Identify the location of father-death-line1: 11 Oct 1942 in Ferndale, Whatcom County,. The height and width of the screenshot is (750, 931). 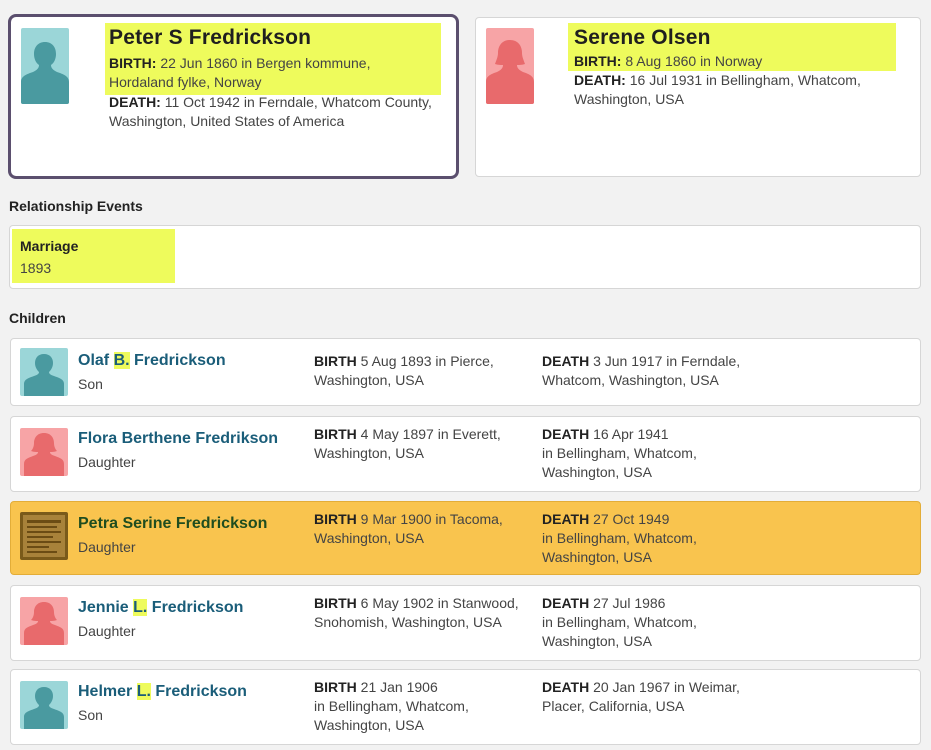
(298, 102).